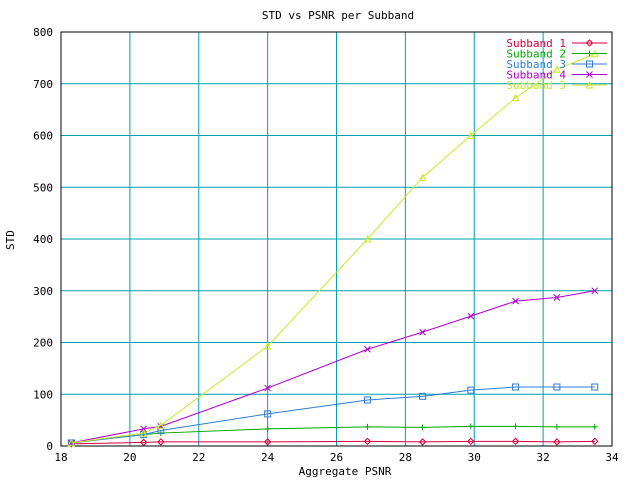 Image resolution: width=640 pixels, height=480 pixels. I want to click on x-tick-label: 30, so click(474, 457).